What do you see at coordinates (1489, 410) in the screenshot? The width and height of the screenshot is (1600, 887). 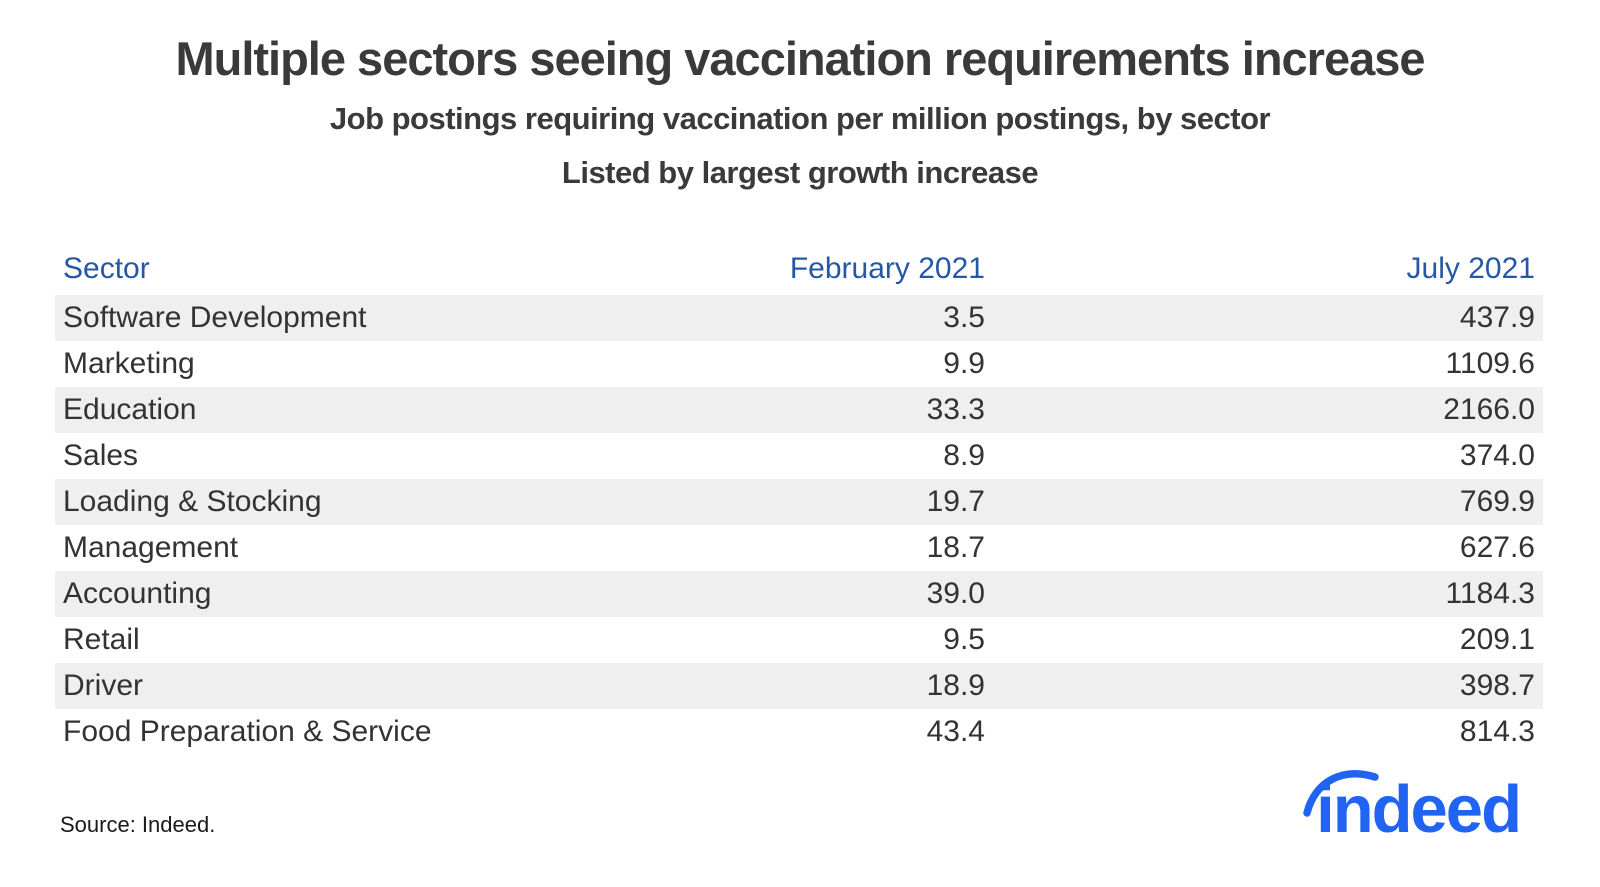 I see `jul-value-cell: 2166.0` at bounding box center [1489, 410].